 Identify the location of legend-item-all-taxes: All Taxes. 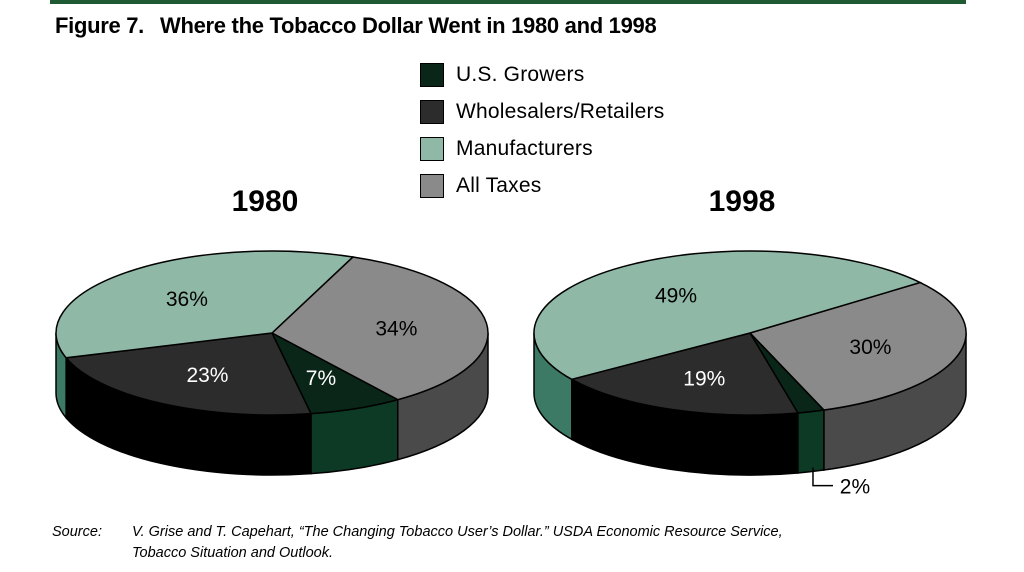
(542, 185).